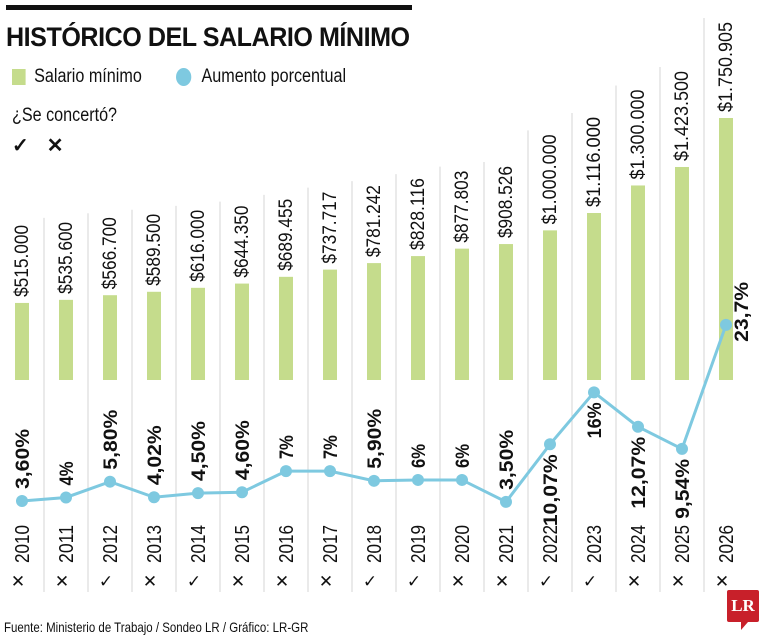 Image resolution: width=768 pixels, height=640 pixels. What do you see at coordinates (274, 76) in the screenshot?
I see `legend-label: Aumento porcentual` at bounding box center [274, 76].